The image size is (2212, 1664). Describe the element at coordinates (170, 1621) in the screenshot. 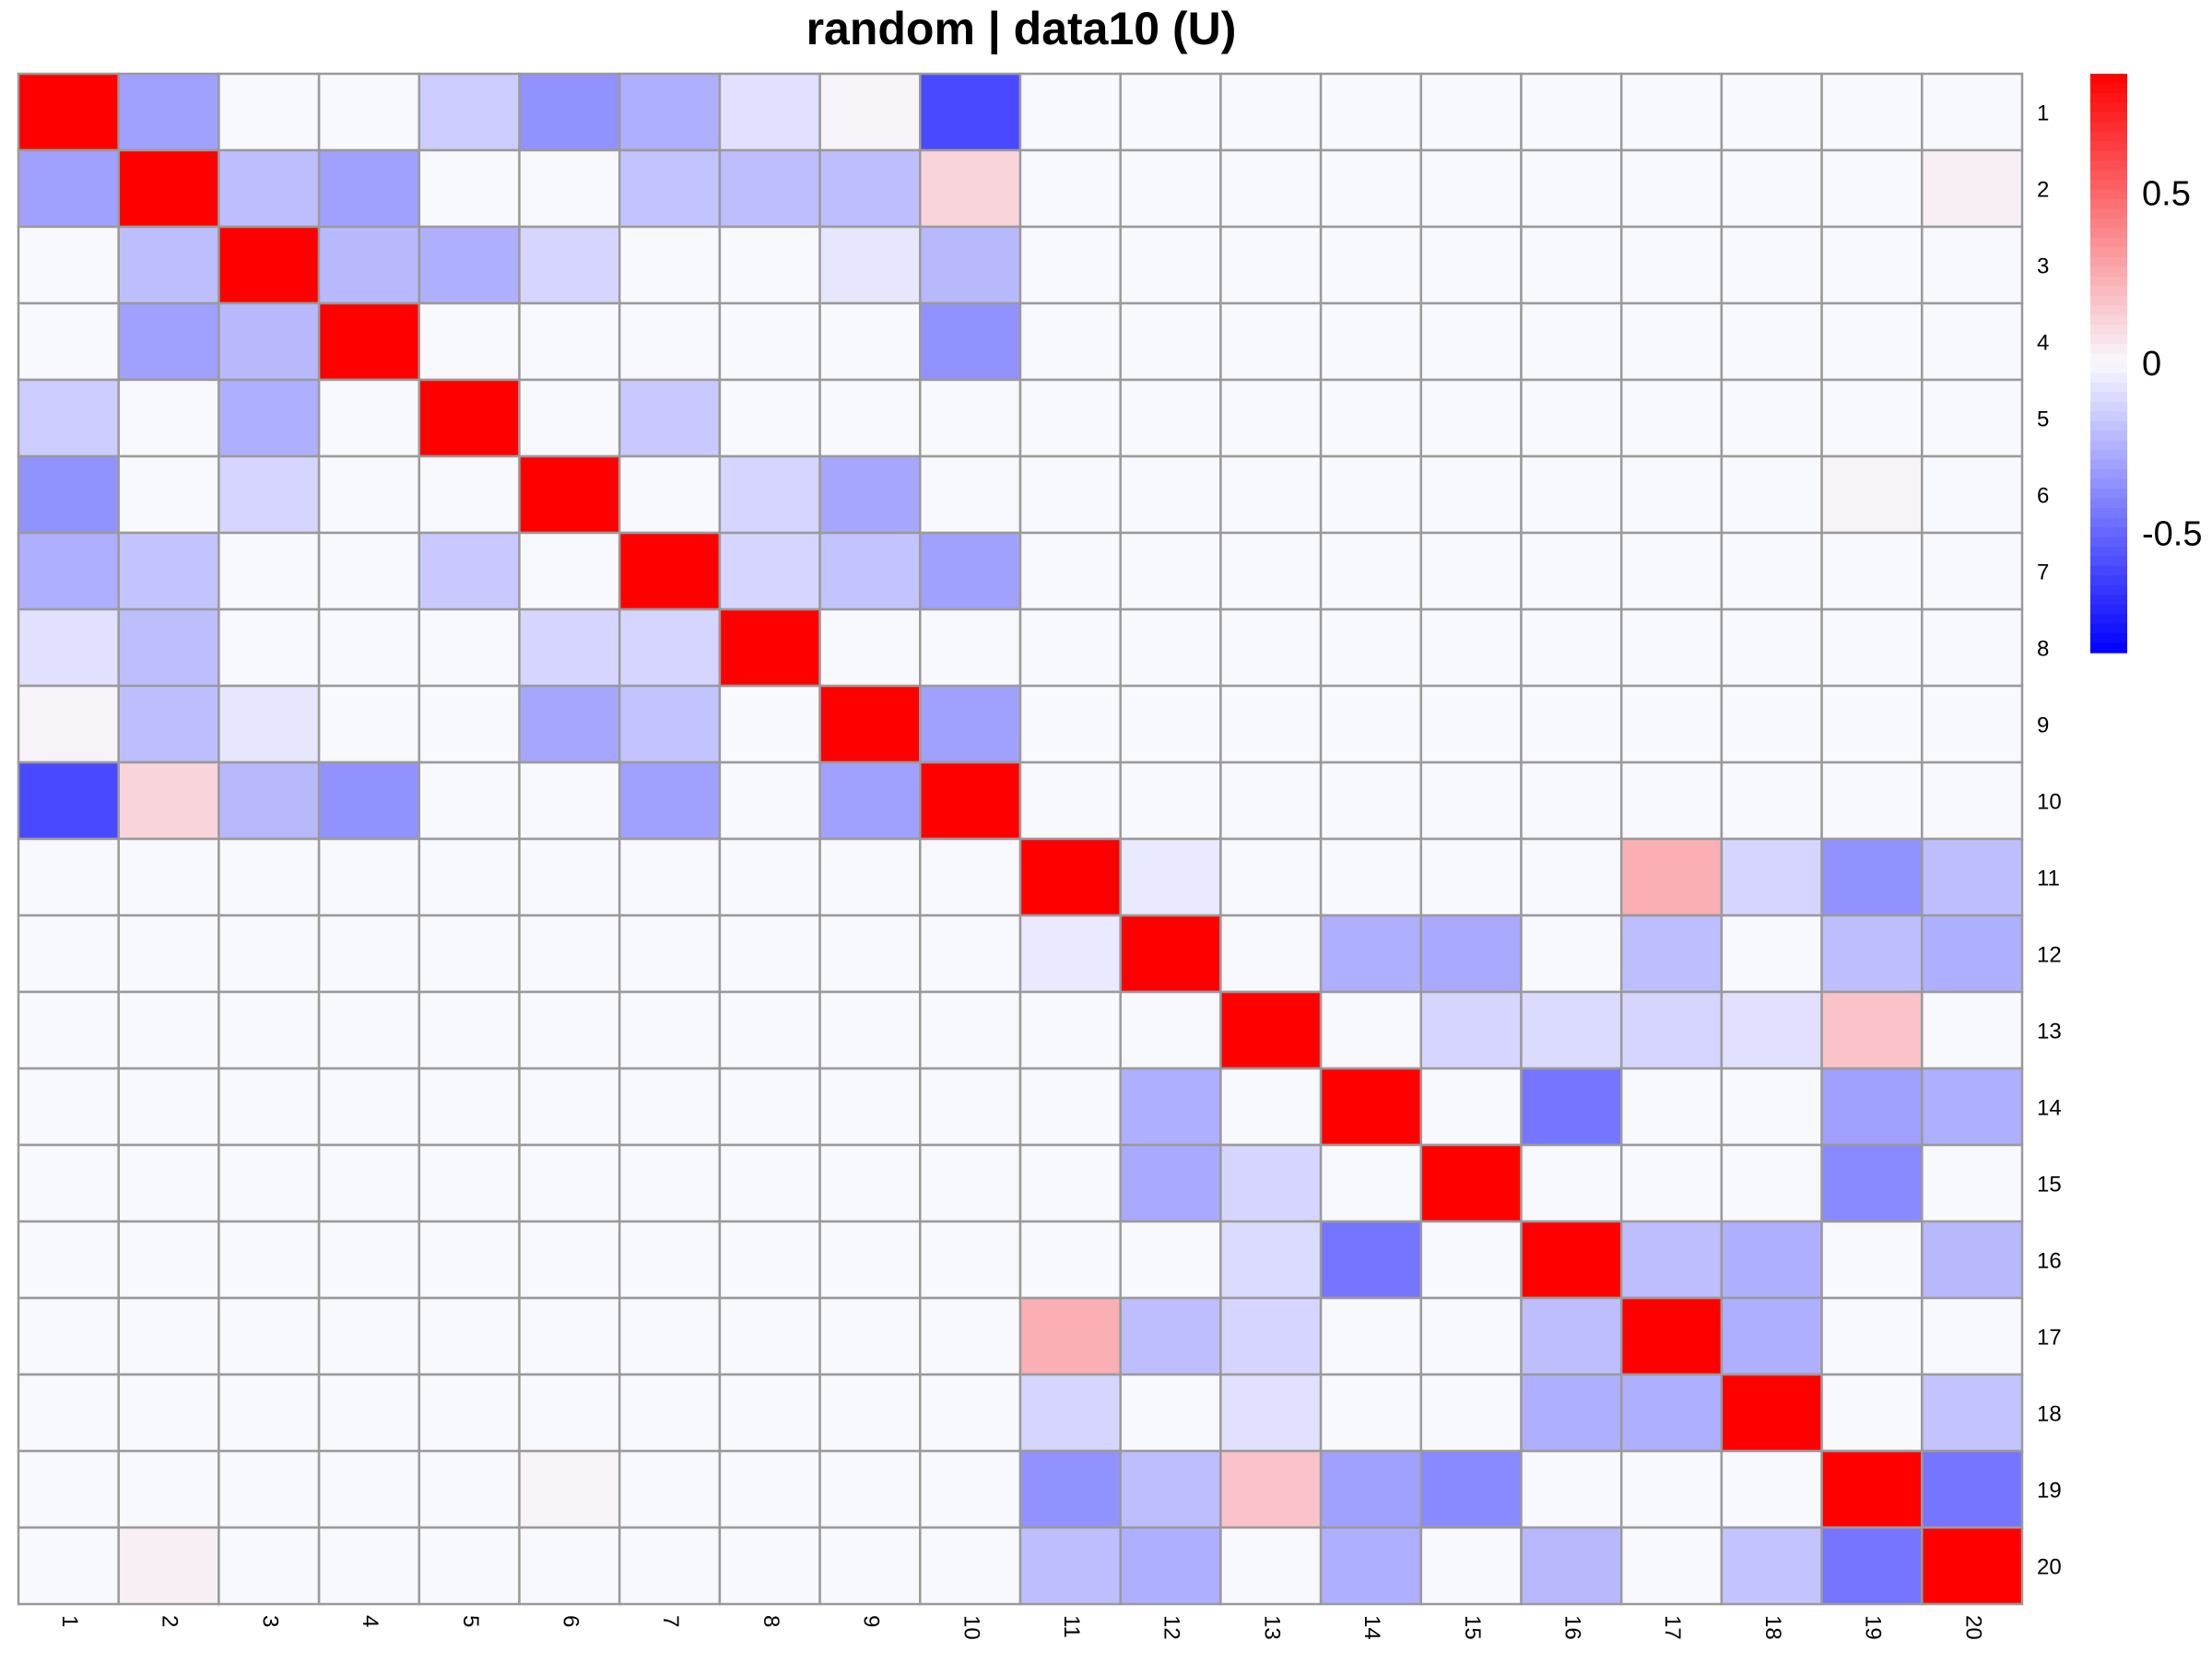

I see `column-label: 2` at that location.